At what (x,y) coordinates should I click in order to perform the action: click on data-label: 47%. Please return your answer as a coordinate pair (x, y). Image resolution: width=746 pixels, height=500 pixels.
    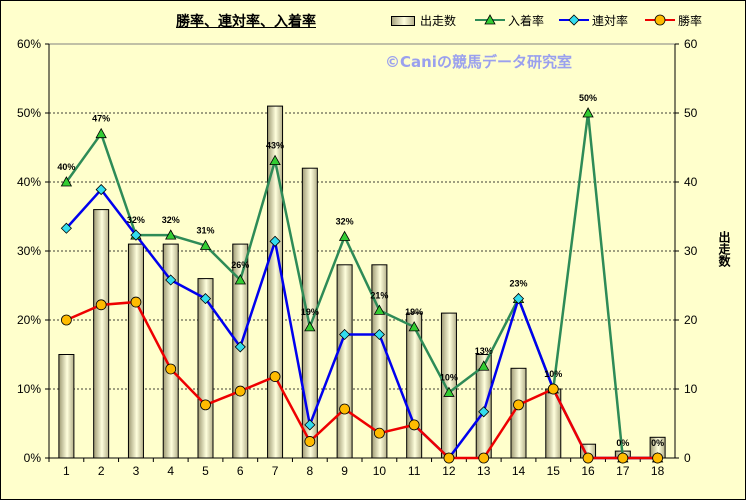
    Looking at the image, I should click on (101, 119).